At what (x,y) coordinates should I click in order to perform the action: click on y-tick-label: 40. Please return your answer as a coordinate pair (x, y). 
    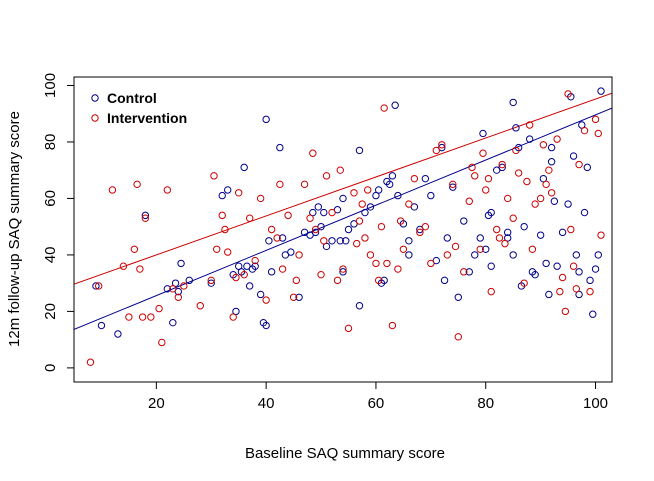
    Looking at the image, I should click on (50, 255).